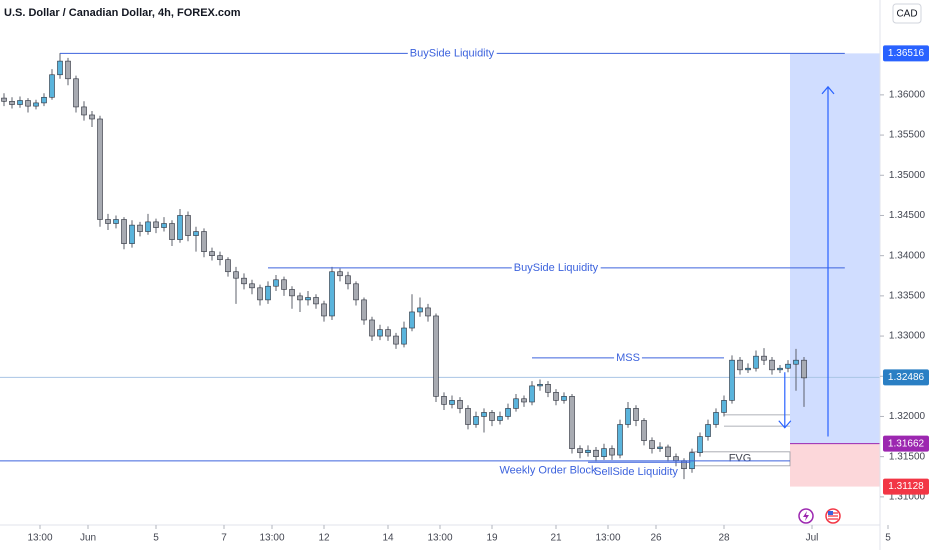  What do you see at coordinates (907, 255) in the screenshot?
I see `y-tick-label: 1.34000` at bounding box center [907, 255].